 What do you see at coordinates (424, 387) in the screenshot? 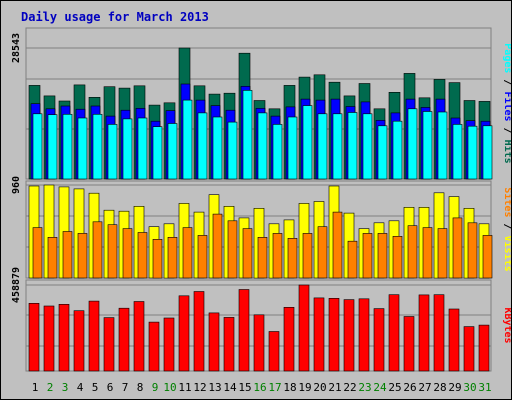
I see `day-label-27: 27` at bounding box center [424, 387].